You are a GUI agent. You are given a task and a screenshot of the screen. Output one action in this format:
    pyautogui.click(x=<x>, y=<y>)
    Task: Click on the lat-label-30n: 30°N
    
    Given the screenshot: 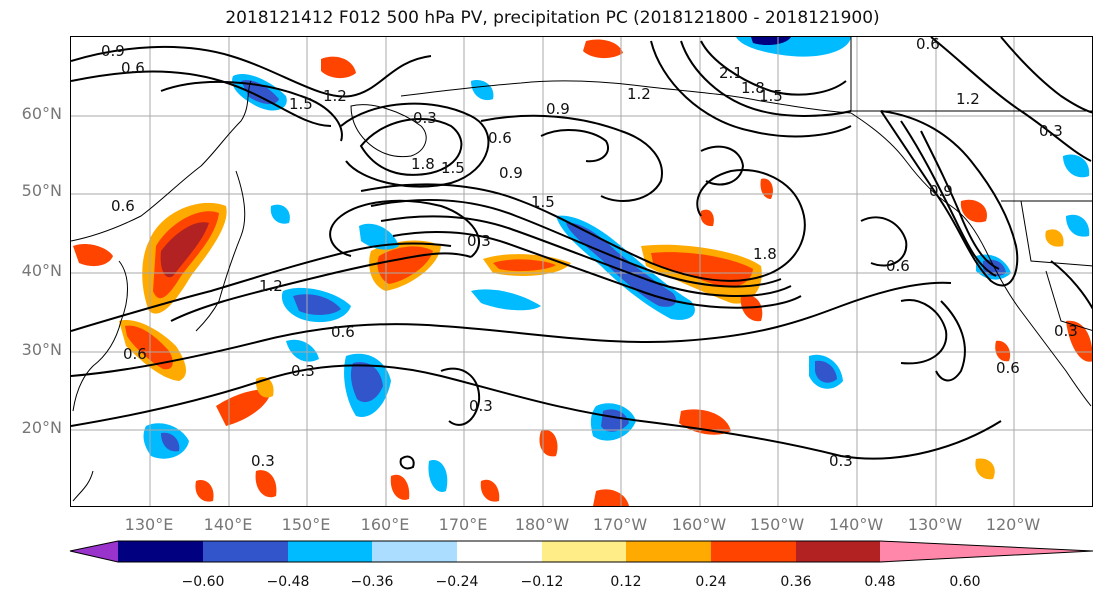 What is the action you would take?
    pyautogui.click(x=41, y=349)
    